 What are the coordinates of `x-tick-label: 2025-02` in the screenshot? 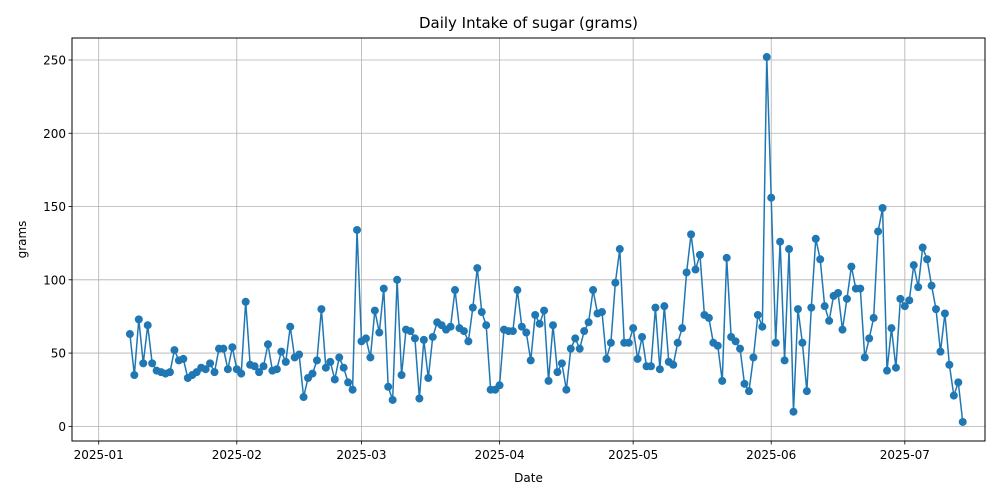 It's located at (237, 455).